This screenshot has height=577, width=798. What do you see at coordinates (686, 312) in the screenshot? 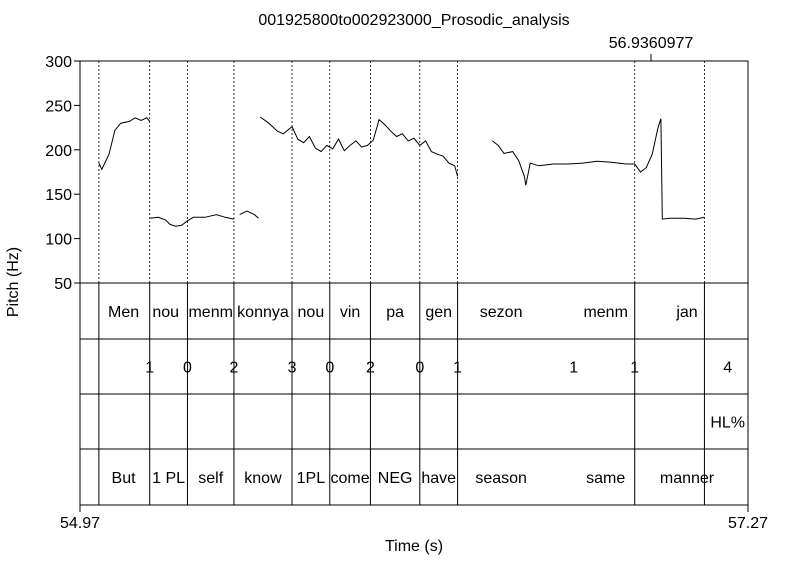
I see `tier-label-words: jan` at bounding box center [686, 312].